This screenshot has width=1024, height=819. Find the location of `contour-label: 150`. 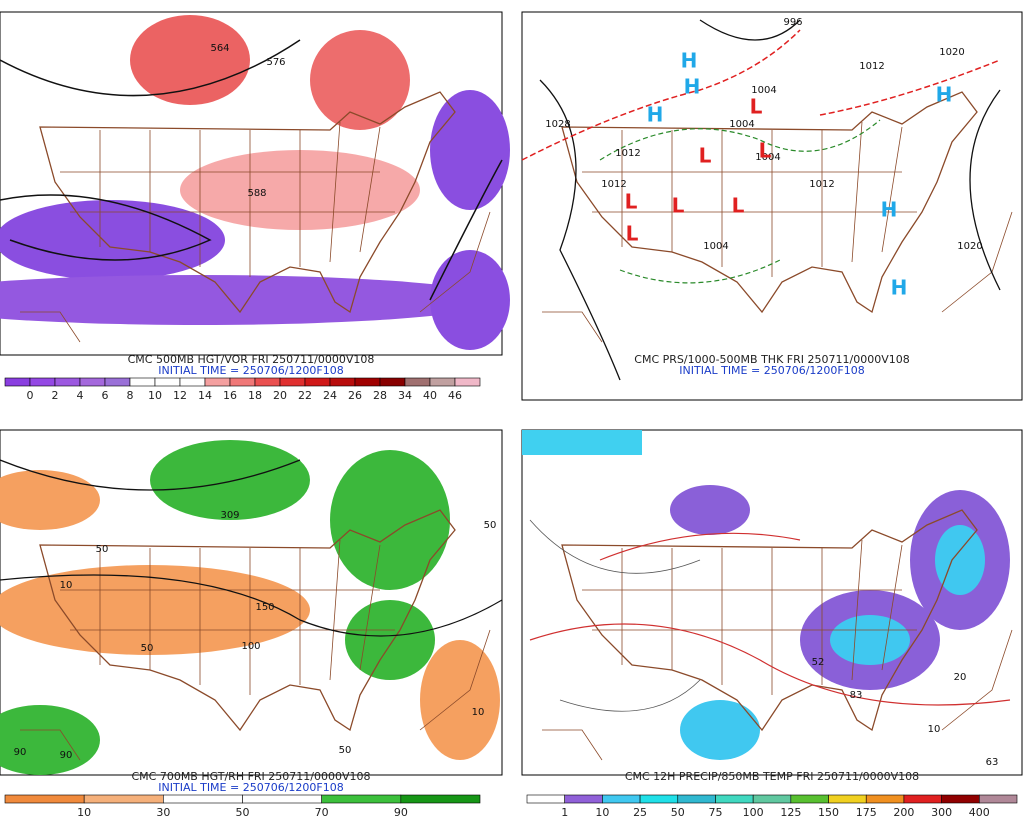

contour-label: 150 is located at coordinates (264, 607).